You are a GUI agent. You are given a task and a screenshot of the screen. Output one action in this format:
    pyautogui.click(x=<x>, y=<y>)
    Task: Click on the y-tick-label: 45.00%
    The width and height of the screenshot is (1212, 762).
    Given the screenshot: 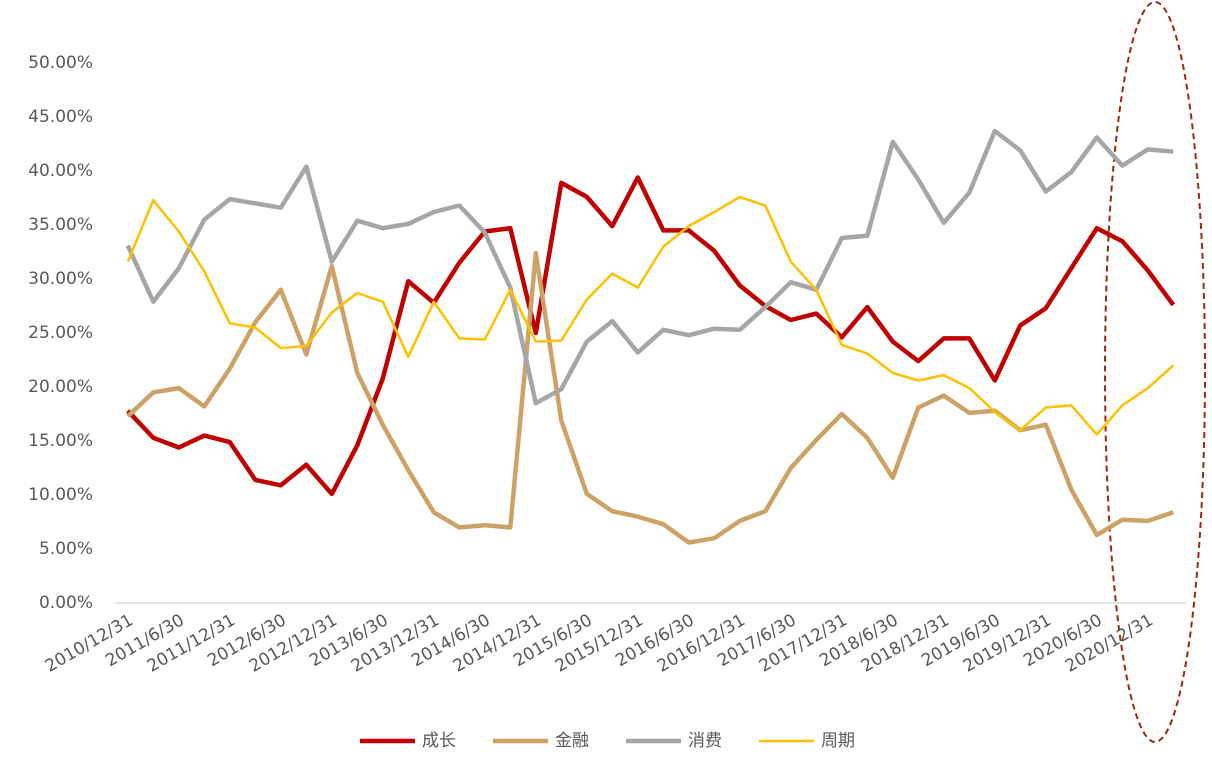 What is the action you would take?
    pyautogui.click(x=60, y=117)
    